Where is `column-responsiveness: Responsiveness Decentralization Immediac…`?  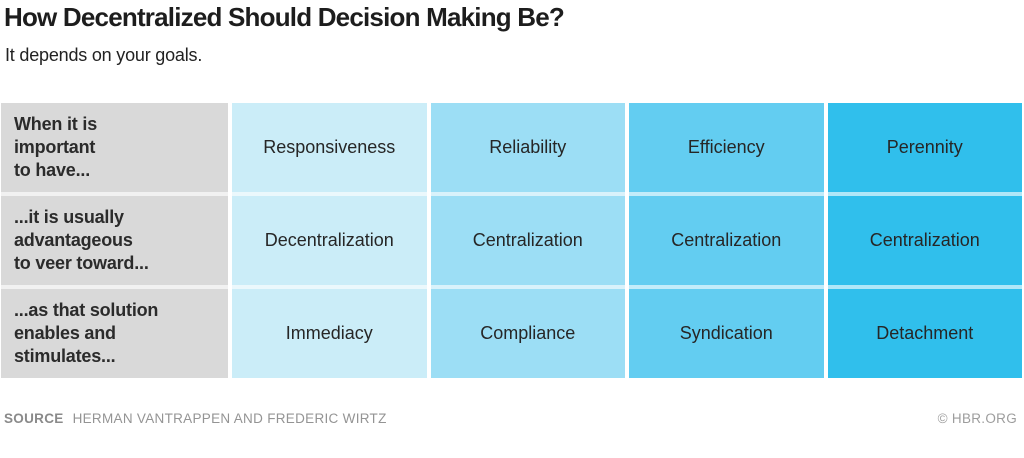 column-responsiveness: Responsiveness Decentralization Immediac… is located at coordinates (329, 240).